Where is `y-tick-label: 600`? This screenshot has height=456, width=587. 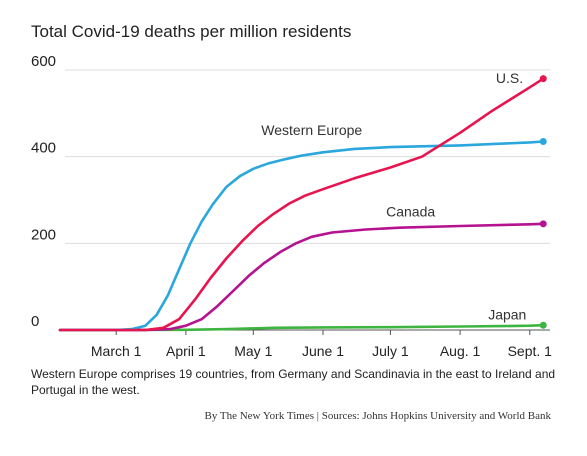
y-tick-label: 600 is located at coordinates (43, 61).